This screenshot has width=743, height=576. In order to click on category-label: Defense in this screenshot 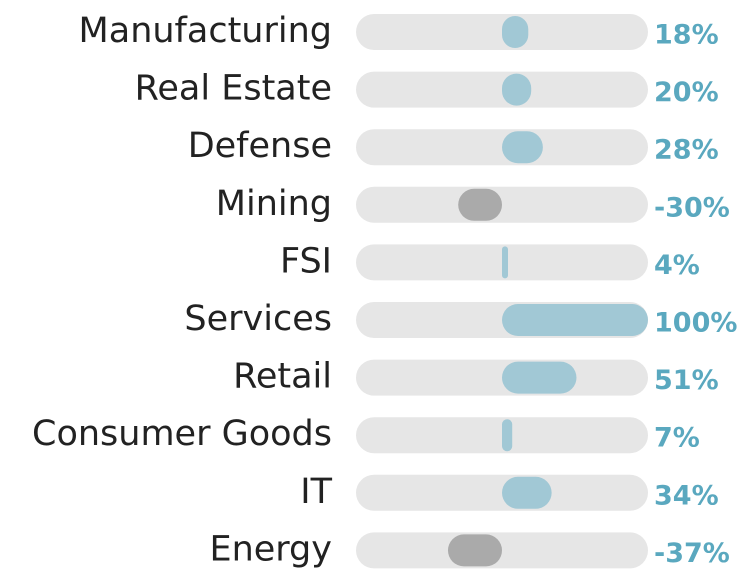, I will do `click(260, 146)`.